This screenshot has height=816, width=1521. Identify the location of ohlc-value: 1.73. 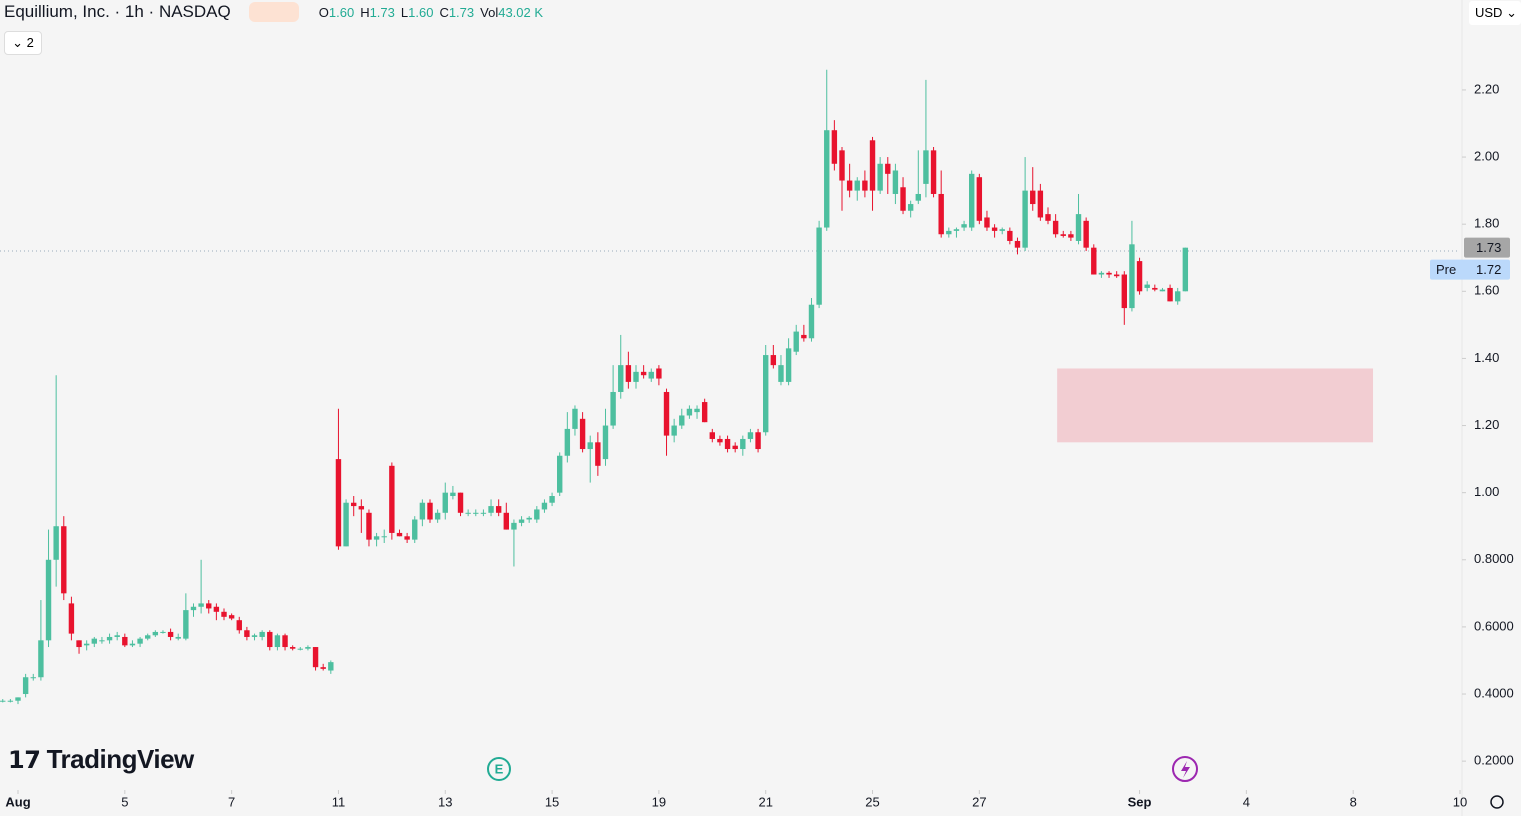
(382, 12).